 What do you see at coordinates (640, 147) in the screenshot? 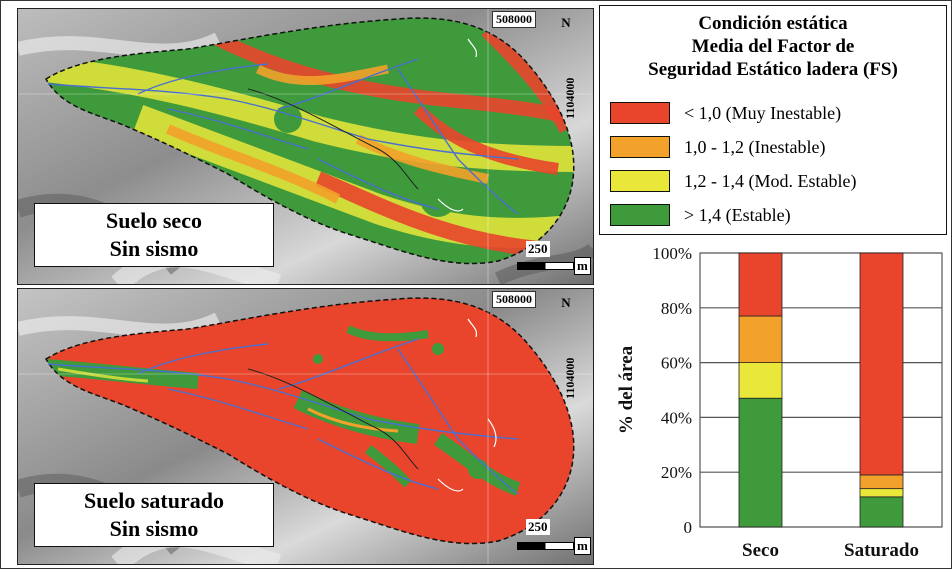
I see `legend-swatch-unstable` at bounding box center [640, 147].